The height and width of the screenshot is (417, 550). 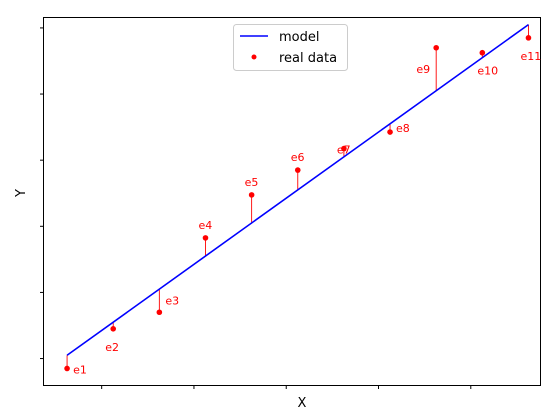 I want to click on legend-model-label: model, so click(x=299, y=37).